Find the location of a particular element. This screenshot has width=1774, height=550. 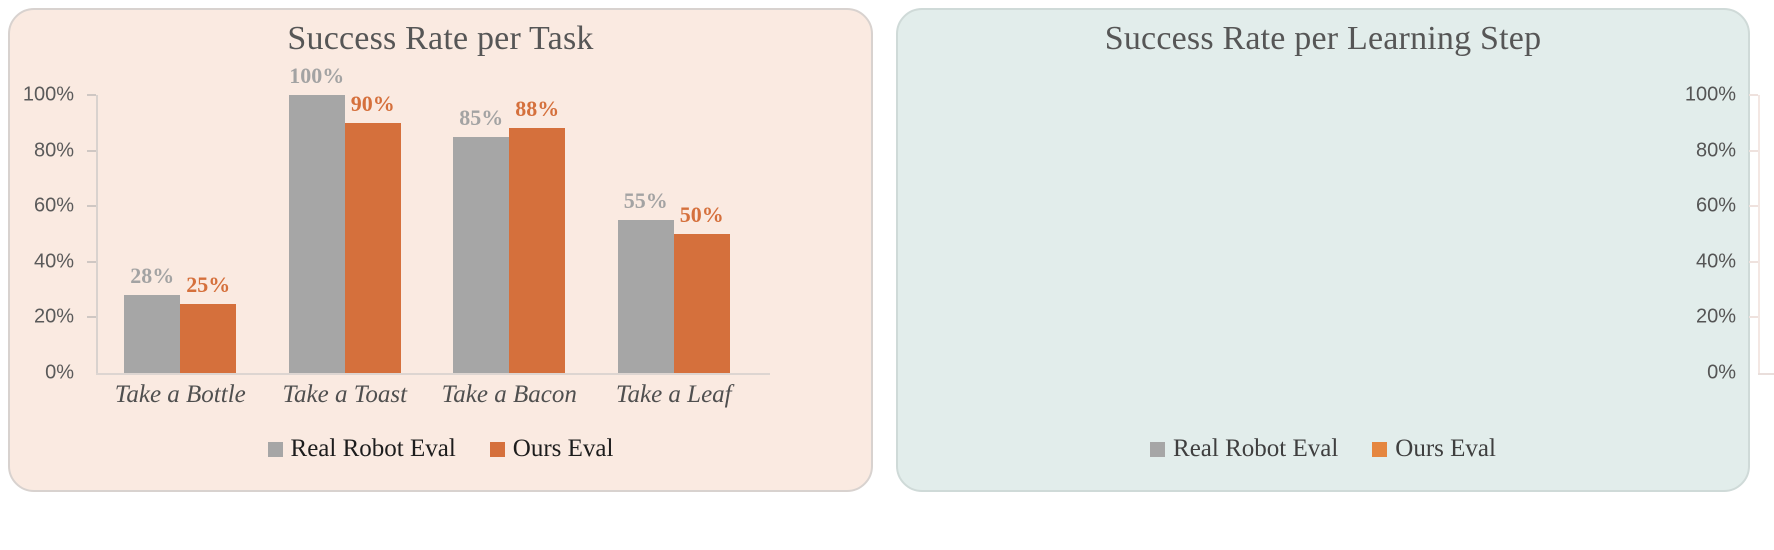

bar-group-take-a-bottle: 28% 25% is located at coordinates (180, 234).